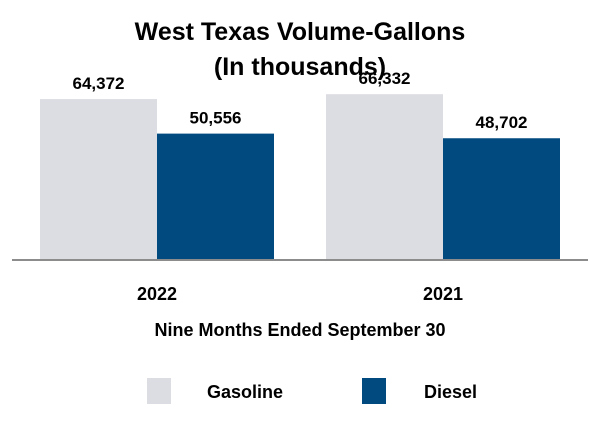 Image resolution: width=600 pixels, height=435 pixels. What do you see at coordinates (443, 294) in the screenshot?
I see `x-tick-label-2021: 2021` at bounding box center [443, 294].